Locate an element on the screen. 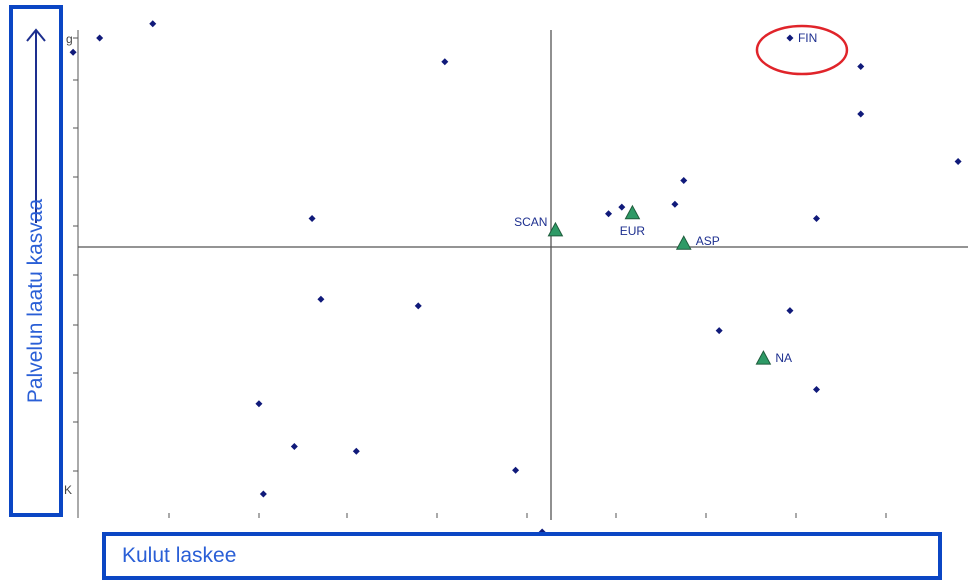 This screenshot has width=968, height=581. x-axis-label-box: Kulut laskee is located at coordinates (522, 556).